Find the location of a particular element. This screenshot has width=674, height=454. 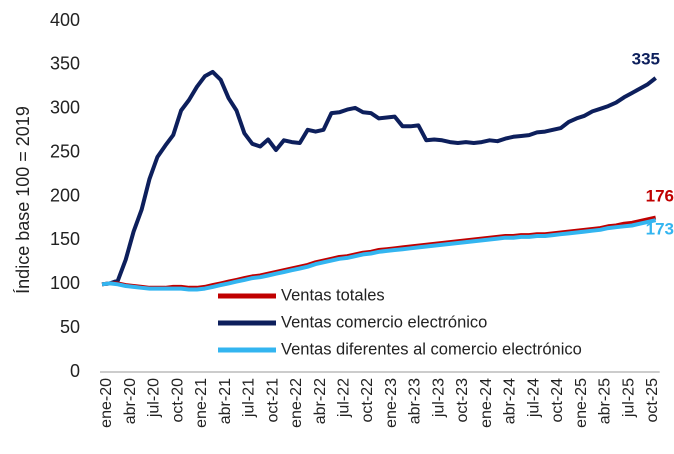

end-value-label: 176 is located at coordinates (660, 195).